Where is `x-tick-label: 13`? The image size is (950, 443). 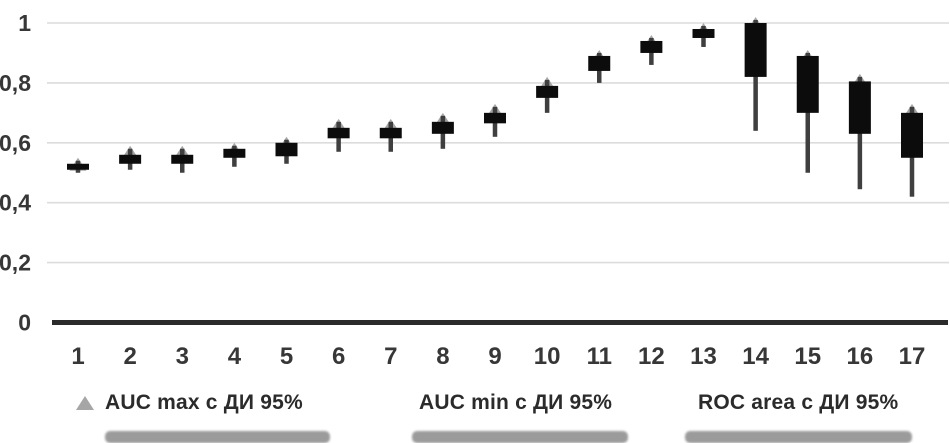 x-tick-label: 13 is located at coordinates (703, 356).